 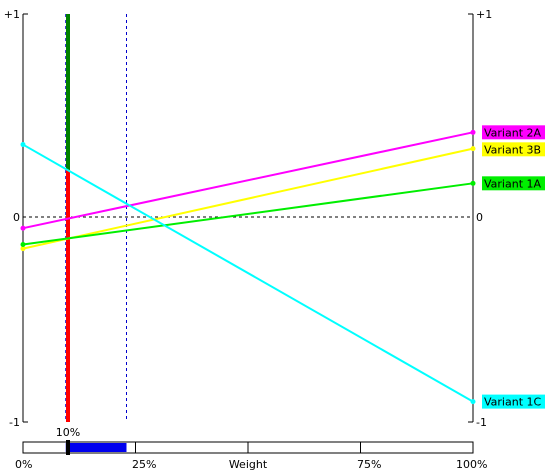 I want to click on series-label-bg-variant-2a, so click(x=513, y=132).